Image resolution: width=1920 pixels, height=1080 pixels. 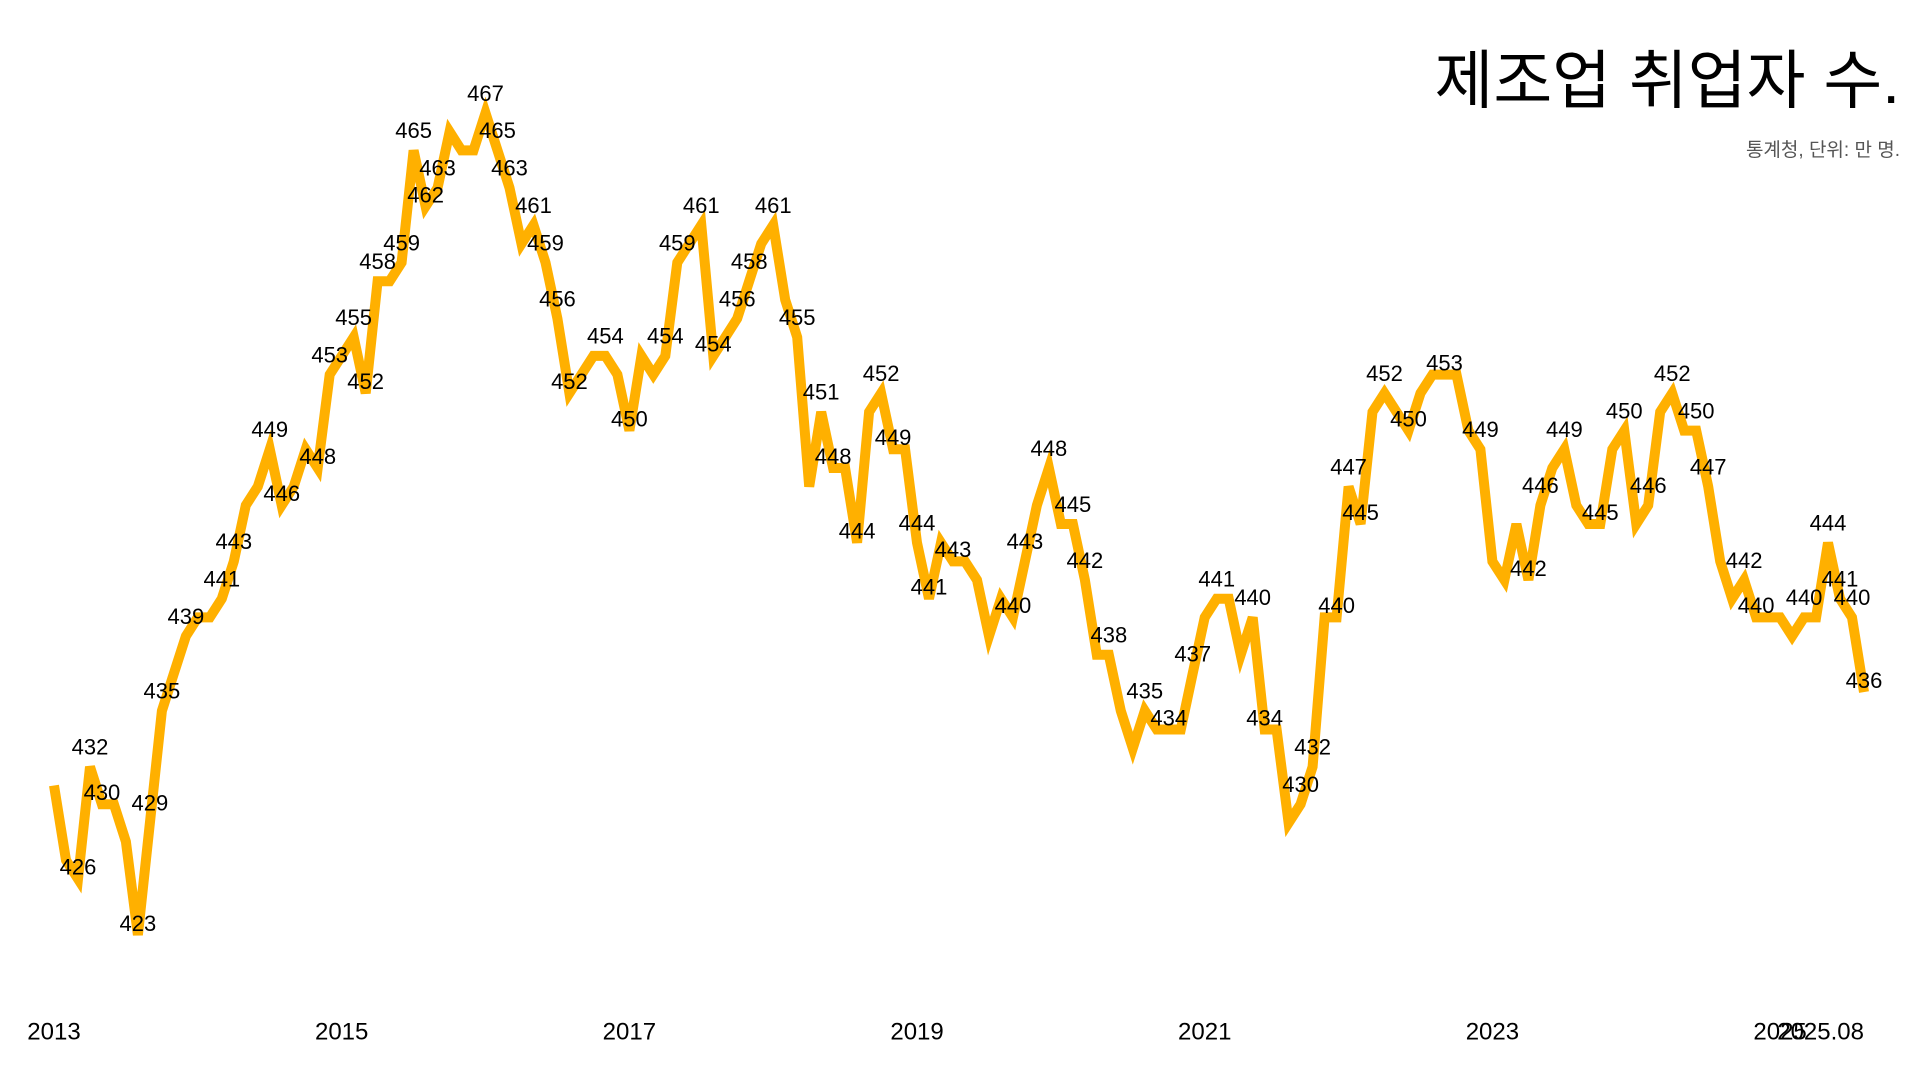 What do you see at coordinates (185, 616) in the screenshot?
I see `data-label: 439` at bounding box center [185, 616].